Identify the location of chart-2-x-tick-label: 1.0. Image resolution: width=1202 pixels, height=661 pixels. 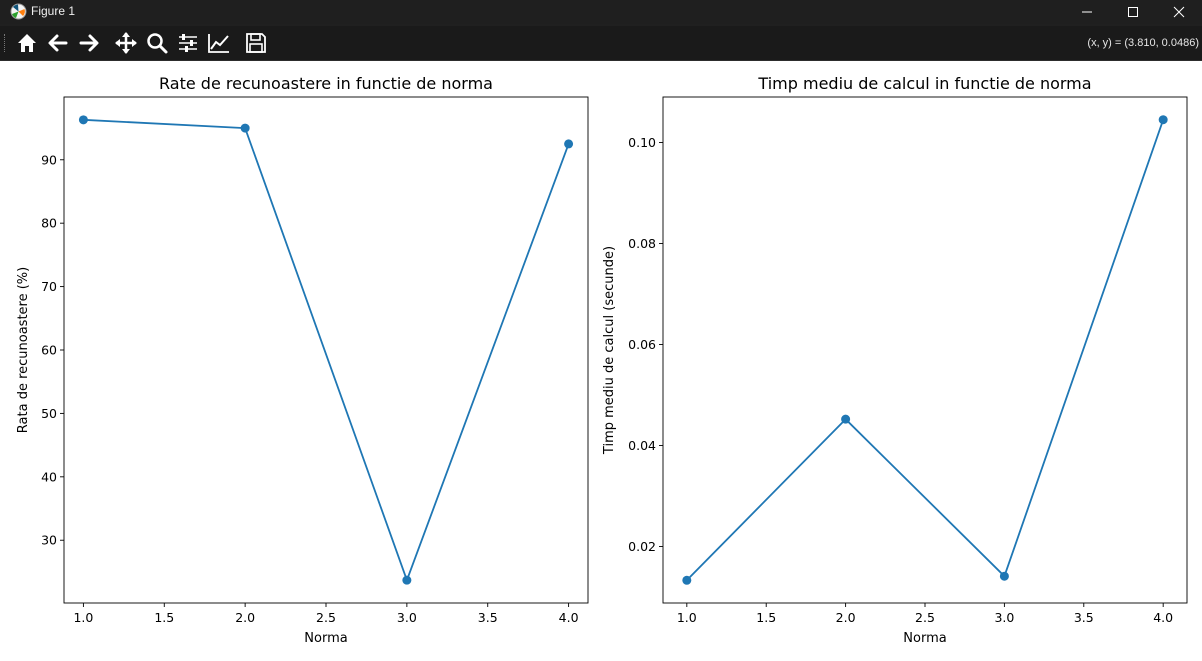
(687, 617).